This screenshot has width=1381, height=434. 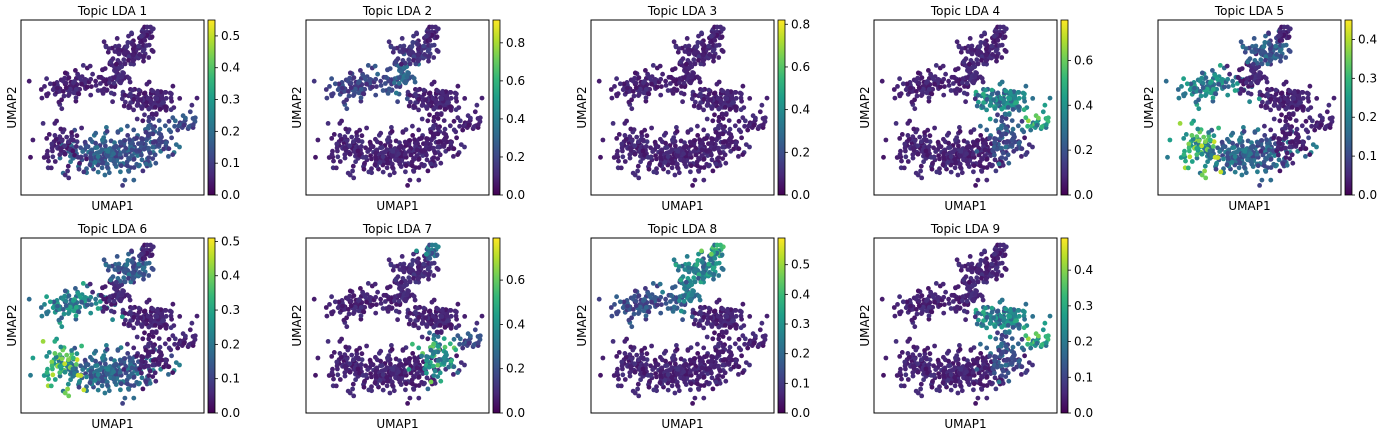 What do you see at coordinates (12, 107) in the screenshot?
I see `y-axis-label: UMAP2` at bounding box center [12, 107].